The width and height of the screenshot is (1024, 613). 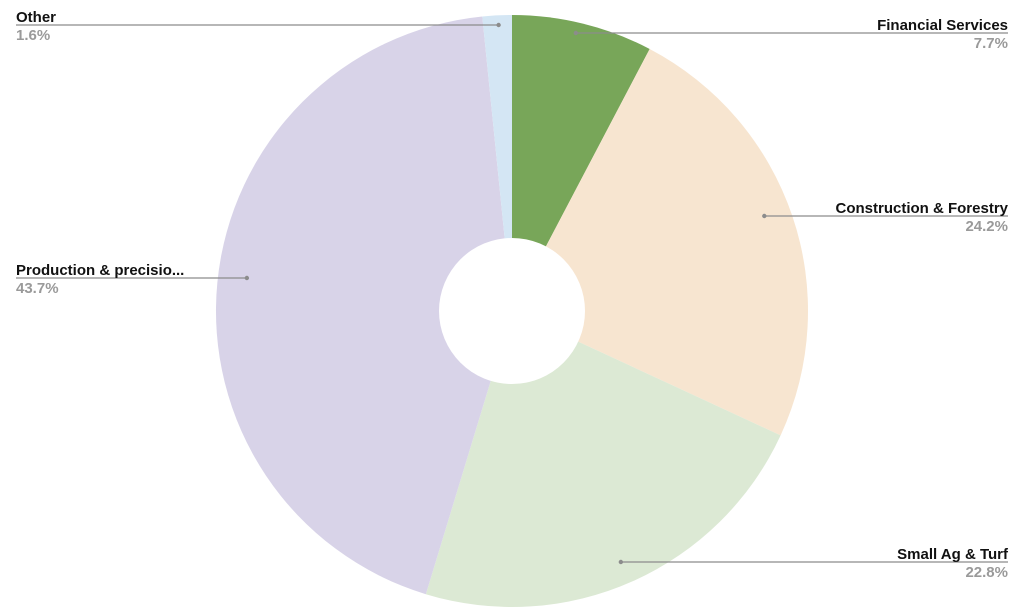 I want to click on slice-other, so click(x=497, y=162).